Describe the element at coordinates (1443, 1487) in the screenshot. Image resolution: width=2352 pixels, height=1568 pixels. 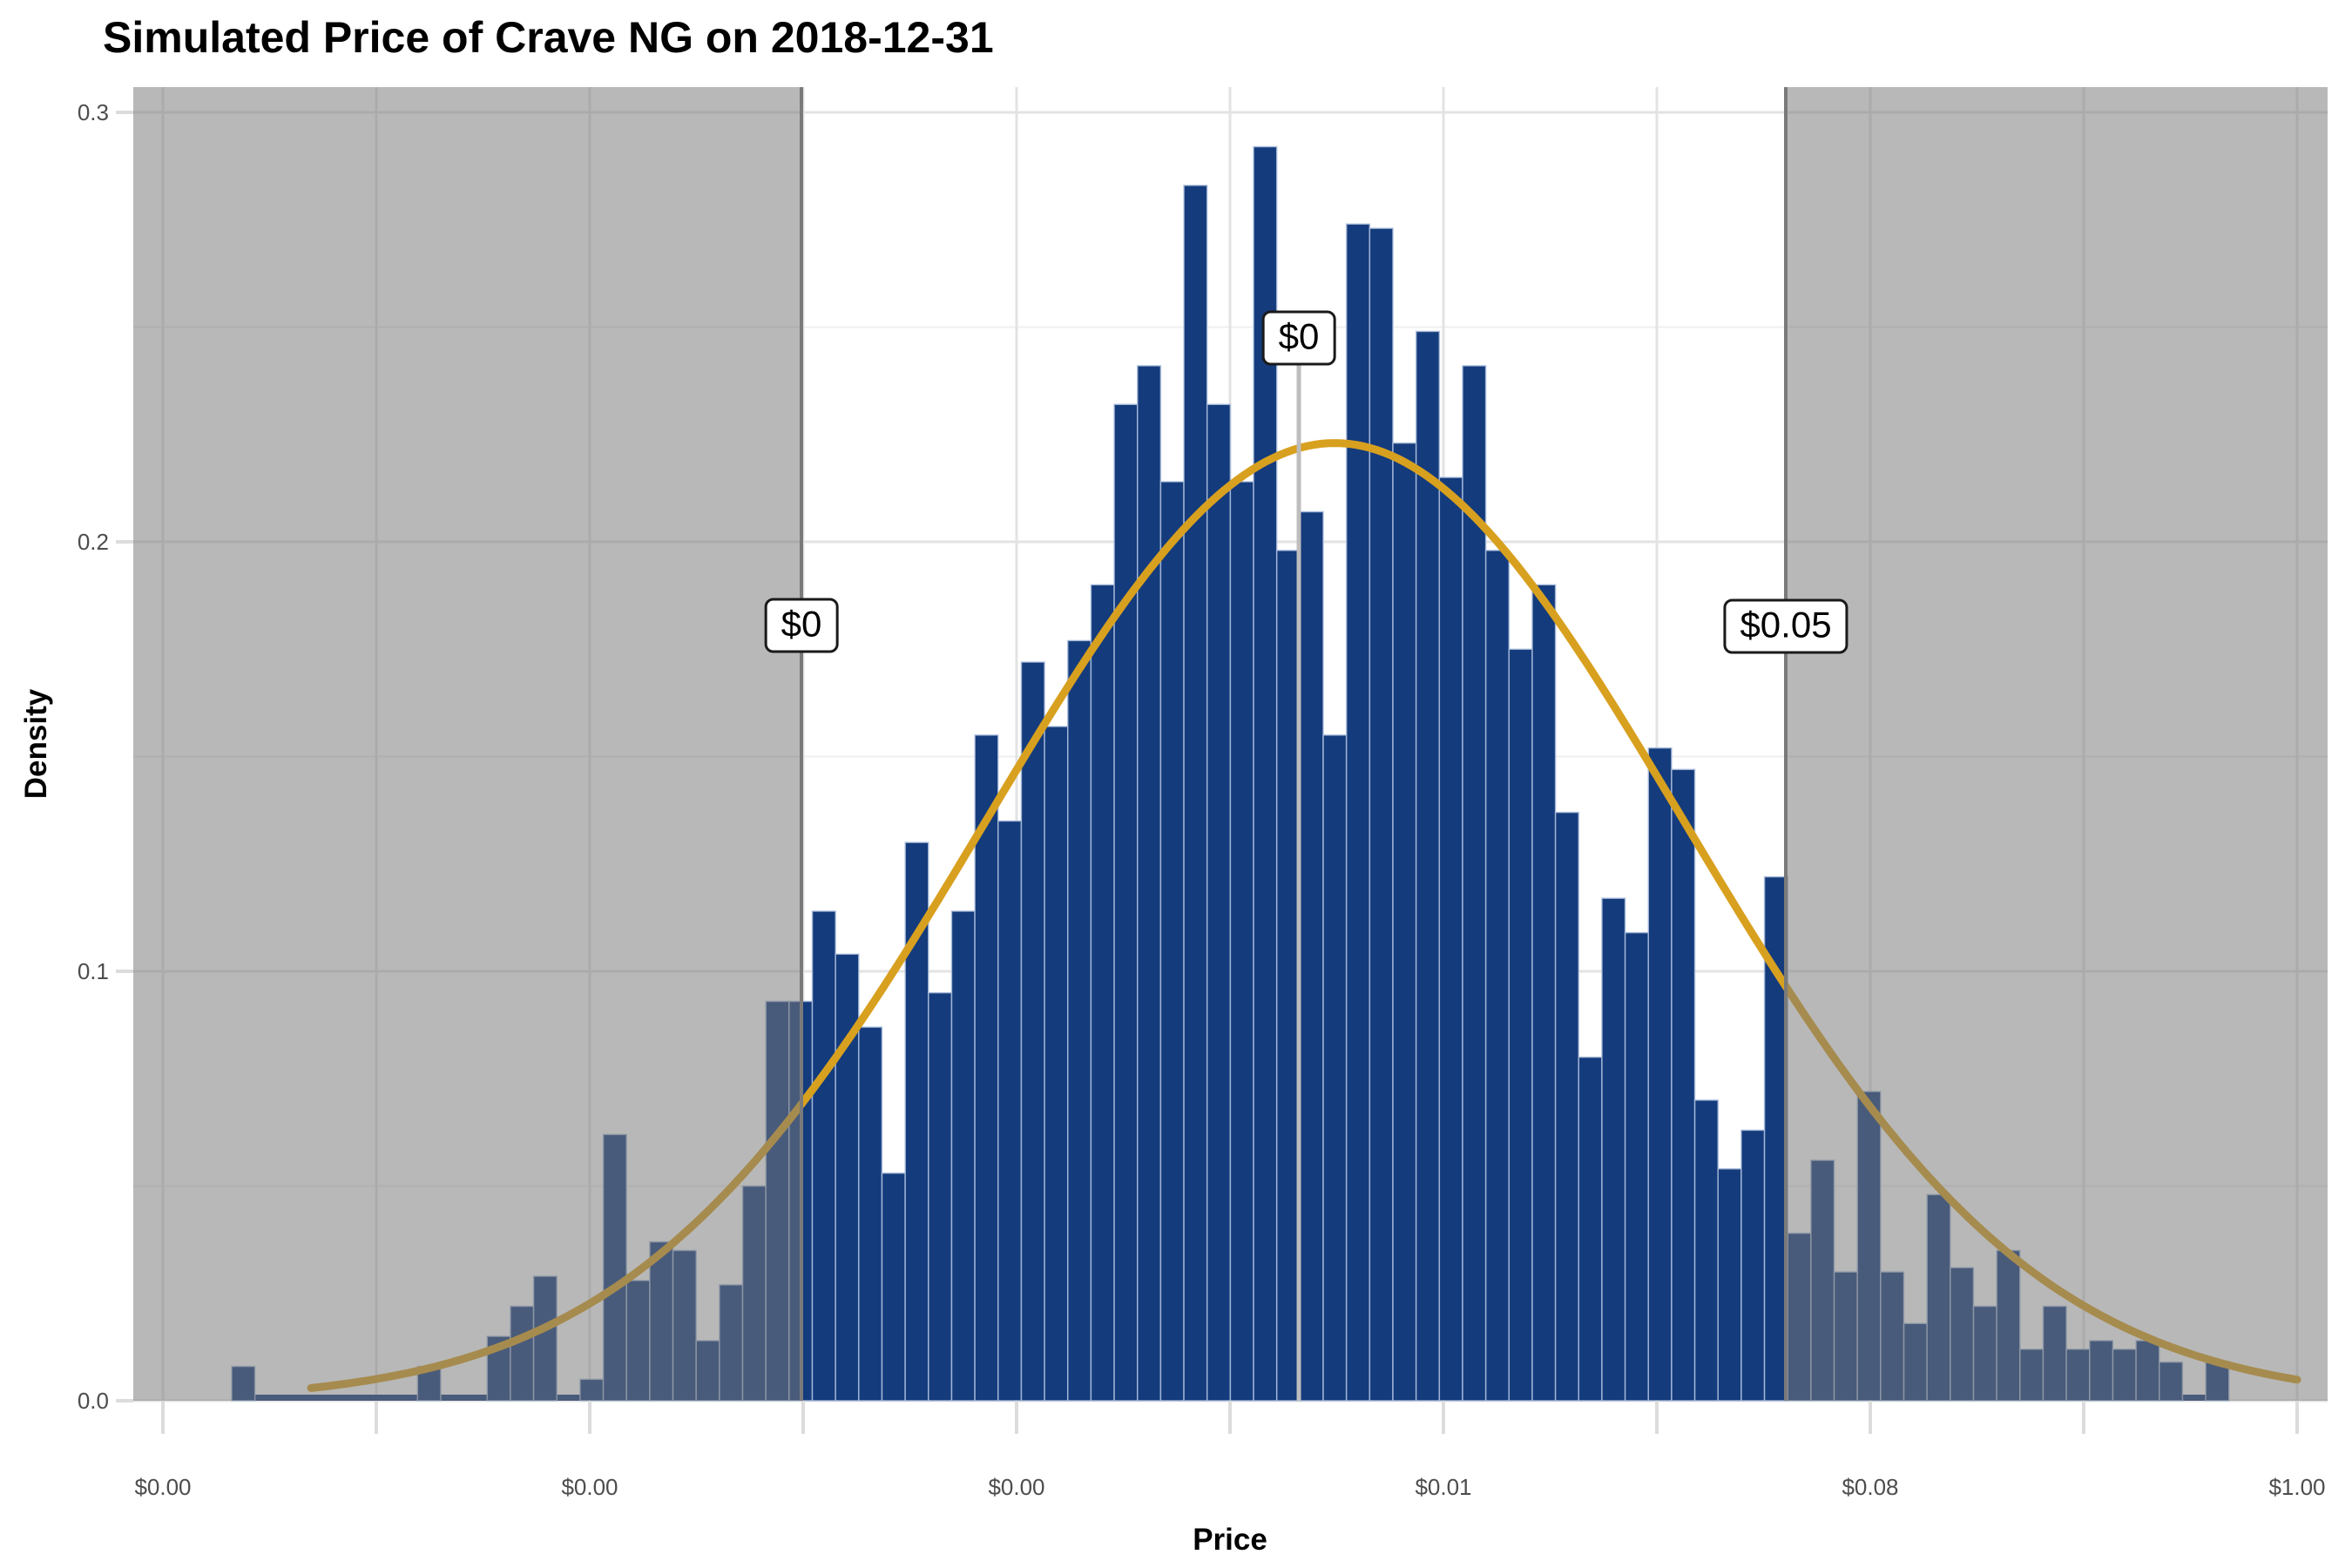
I see `x-tick-label: $0.01` at that location.